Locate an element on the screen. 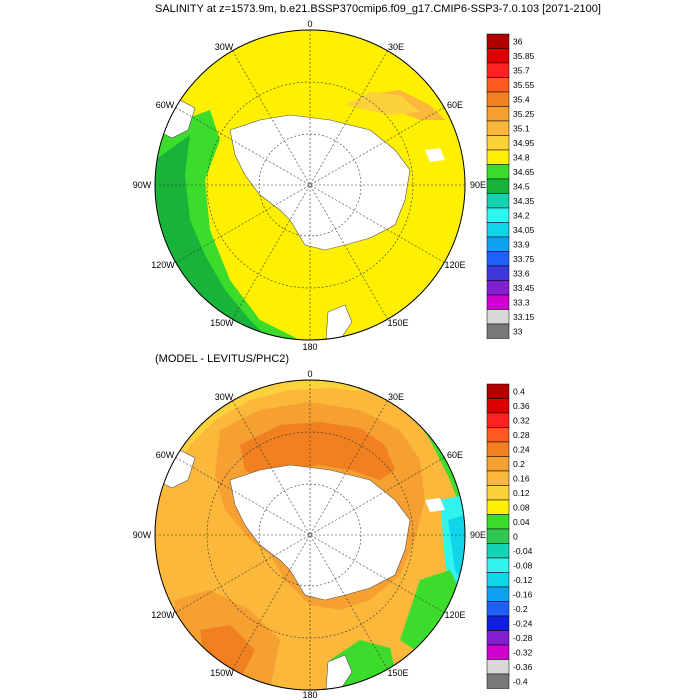 Image resolution: width=700 pixels, height=700 pixels. top-colorbar-label: 33.9 is located at coordinates (521, 244).